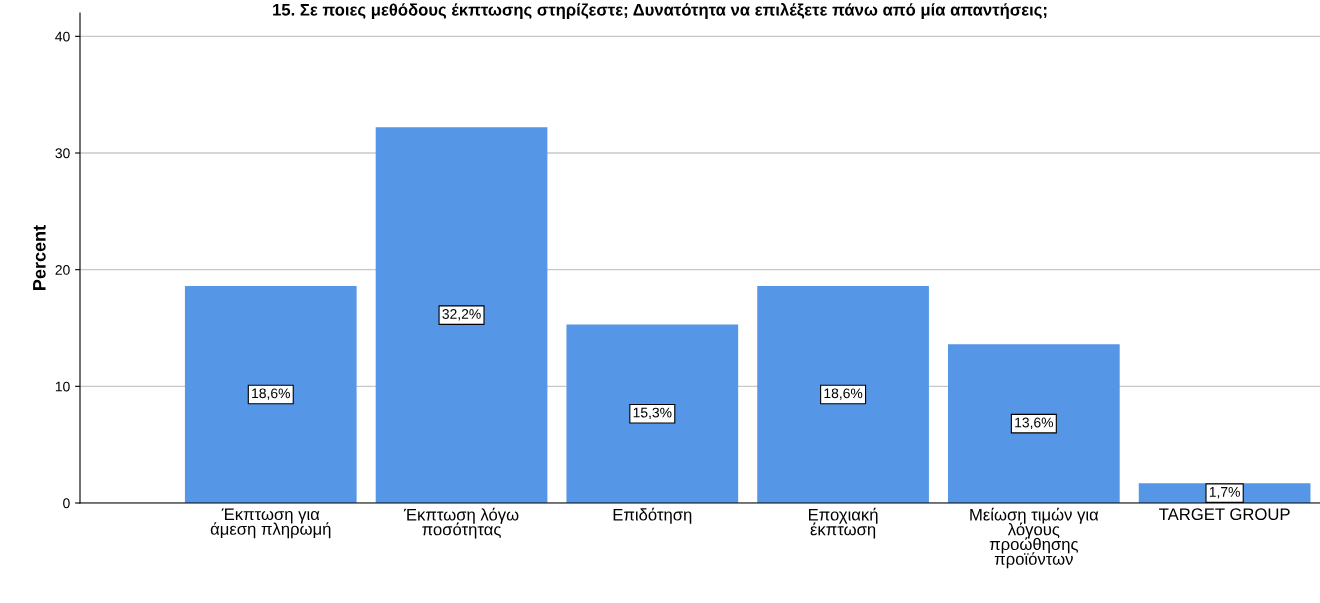 The image size is (1320, 603). Describe the element at coordinates (461, 523) in the screenshot. I see `x-tick-label: Έκπτωση λόγω ποσότητας` at that location.